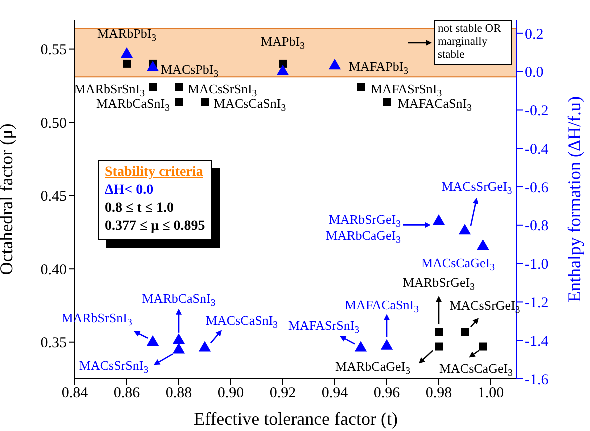  I want to click on y-axis-title: Octahedral factor (μ), so click(8, 200).